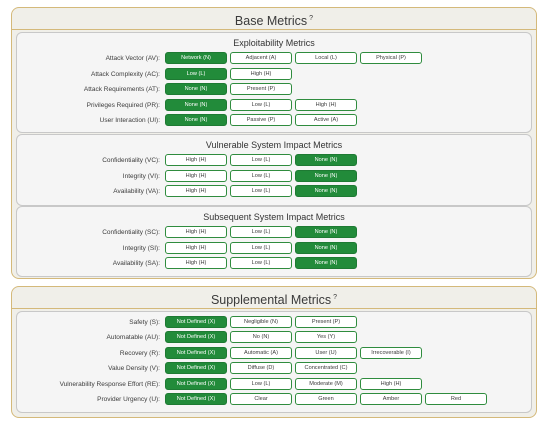 The image size is (550, 424). Describe the element at coordinates (141, 248) in the screenshot. I see `metric-label: Integrity (SI):` at that location.